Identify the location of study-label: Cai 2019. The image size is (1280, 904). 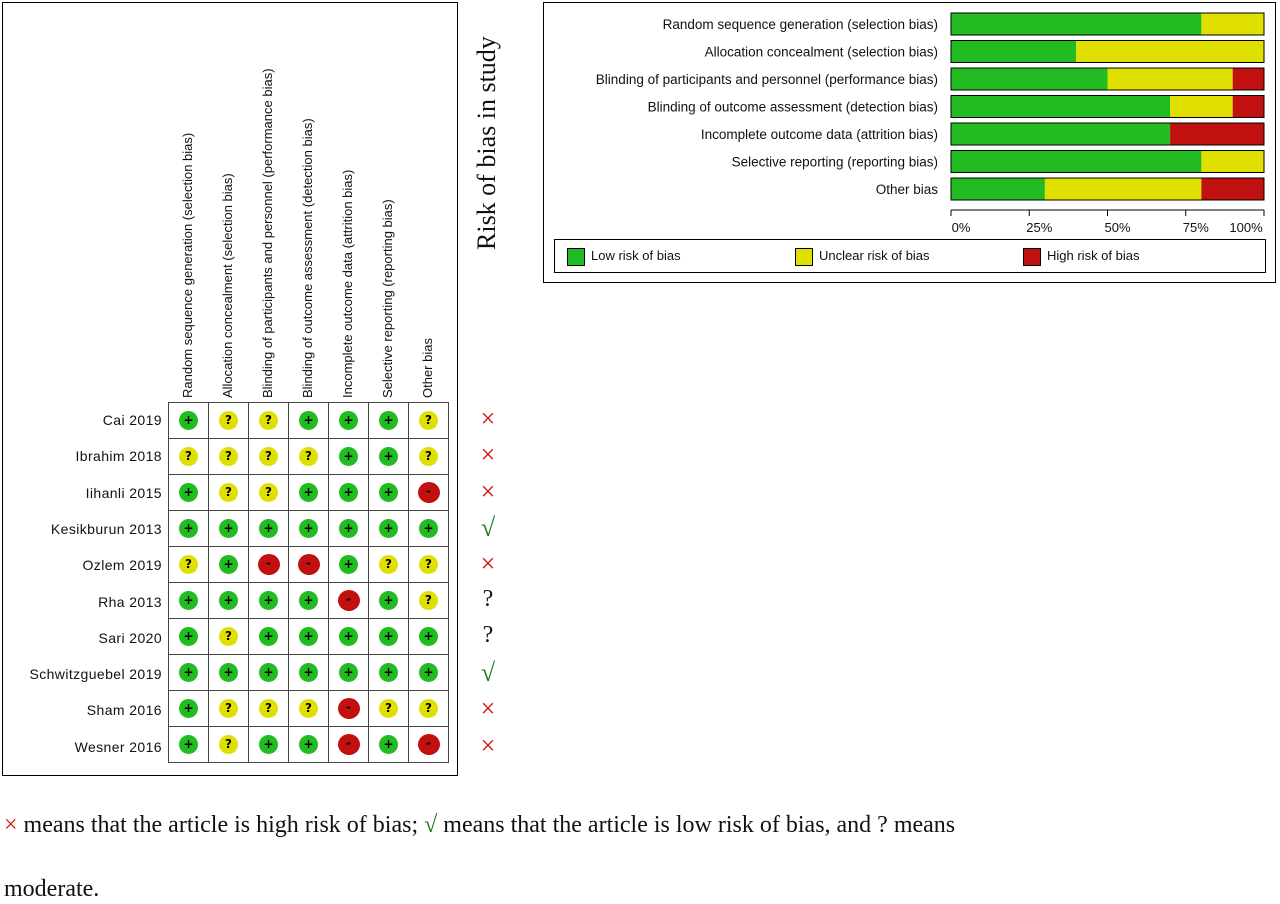
(132, 420).